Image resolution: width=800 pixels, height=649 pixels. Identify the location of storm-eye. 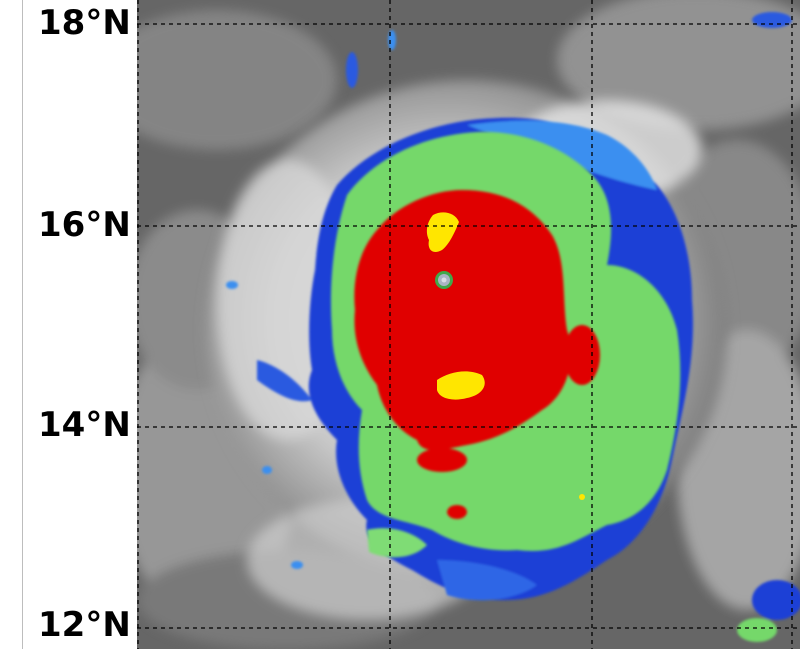
(444, 280).